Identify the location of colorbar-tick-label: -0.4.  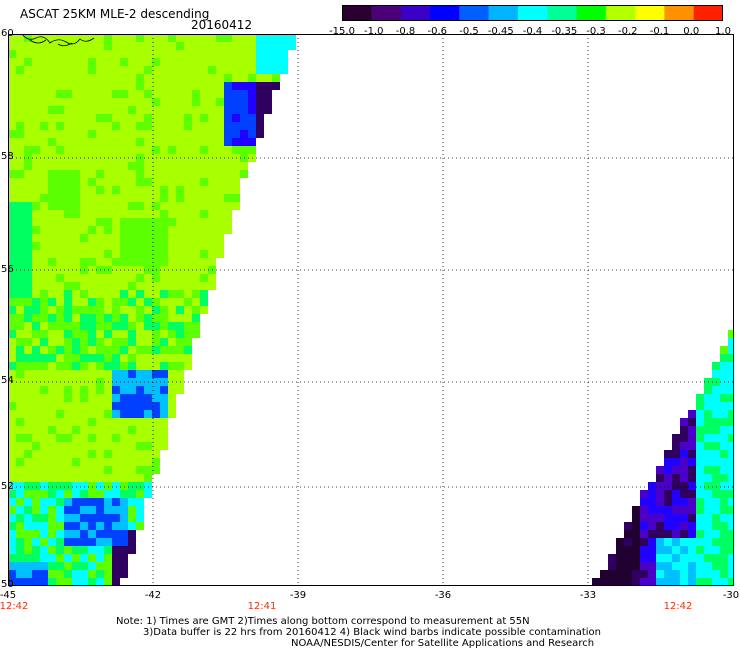
(532, 31).